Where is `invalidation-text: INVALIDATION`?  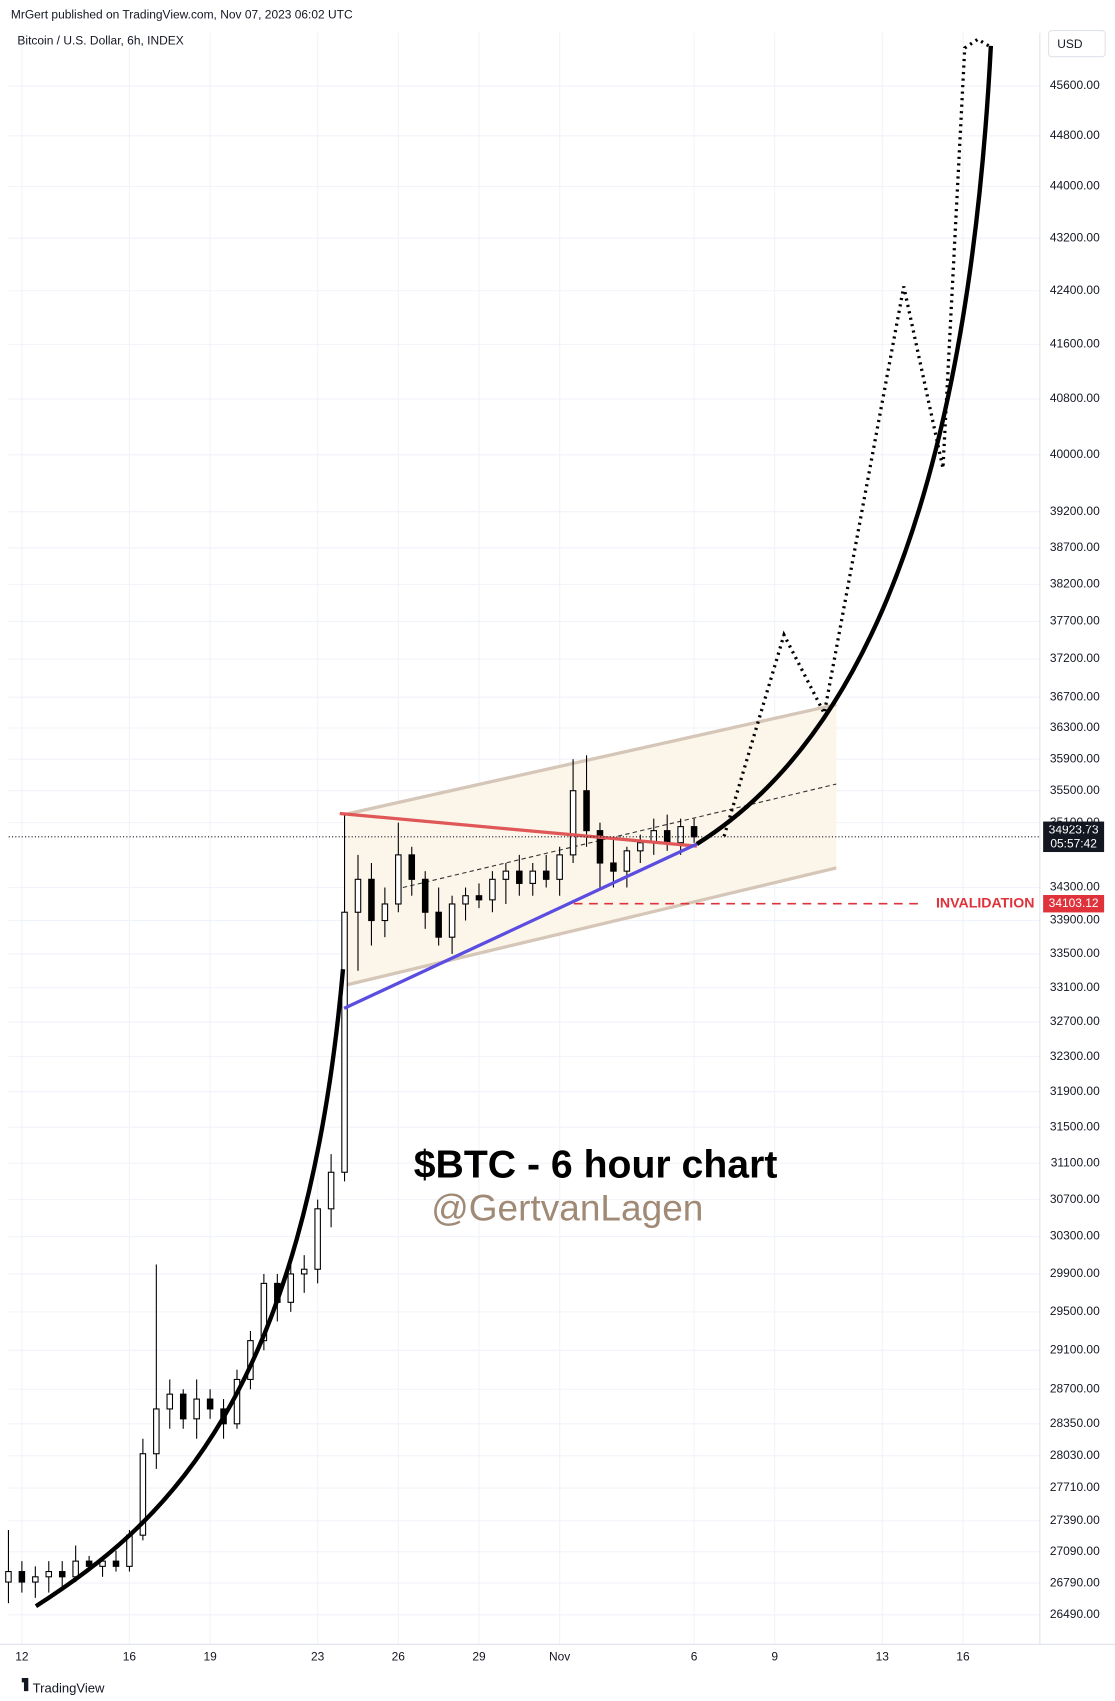
invalidation-text: INVALIDATION is located at coordinates (985, 902).